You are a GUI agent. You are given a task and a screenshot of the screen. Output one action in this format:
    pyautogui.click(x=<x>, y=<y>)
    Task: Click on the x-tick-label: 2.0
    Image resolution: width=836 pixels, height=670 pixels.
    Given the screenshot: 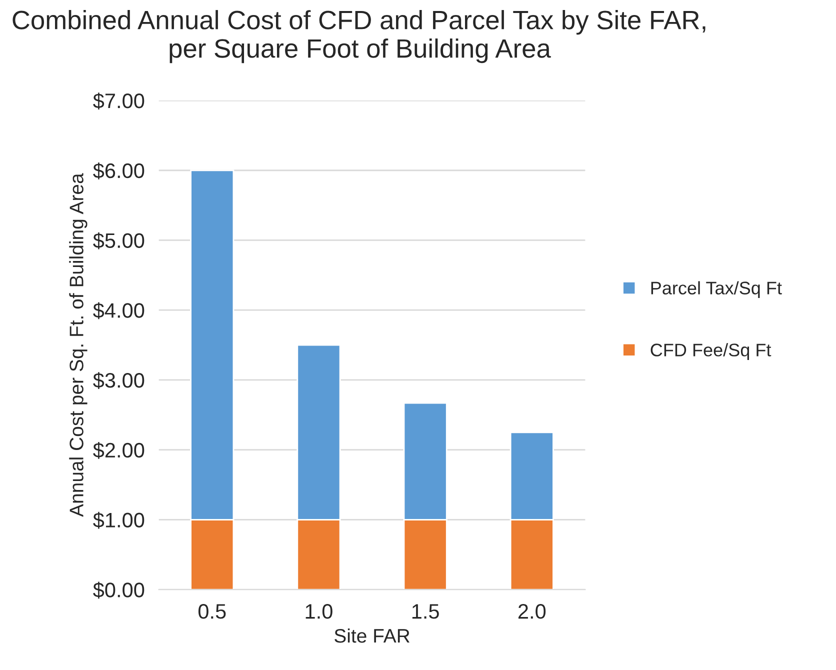 What is the action you would take?
    pyautogui.click(x=532, y=611)
    